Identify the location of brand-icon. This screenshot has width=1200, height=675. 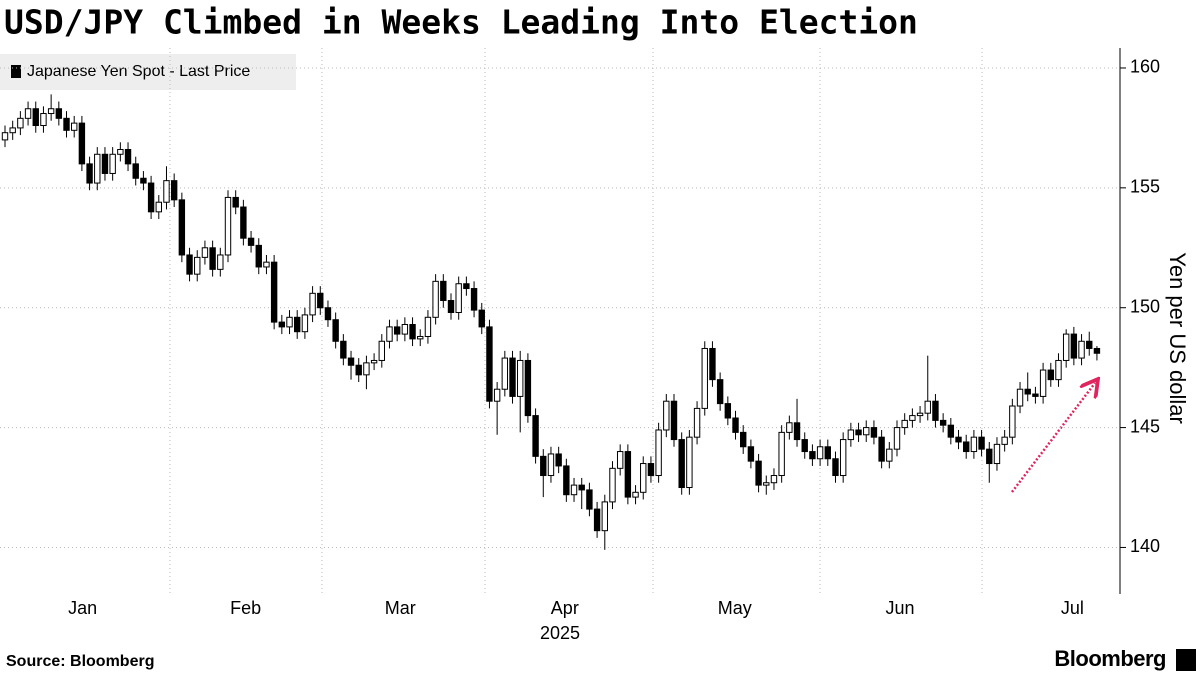
(1186, 660).